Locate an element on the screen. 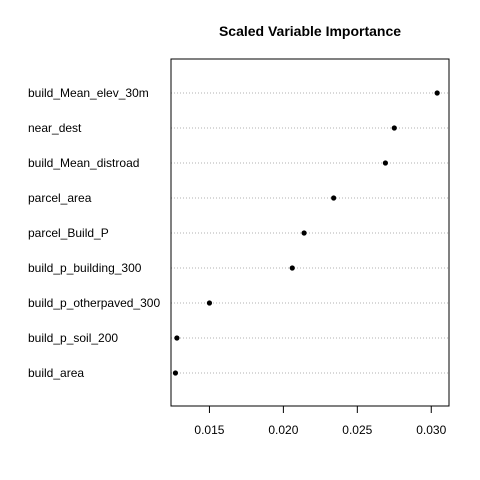 The width and height of the screenshot is (480, 480). x-axis: 0.015 0.020 0.025 0.030 is located at coordinates (320, 421).